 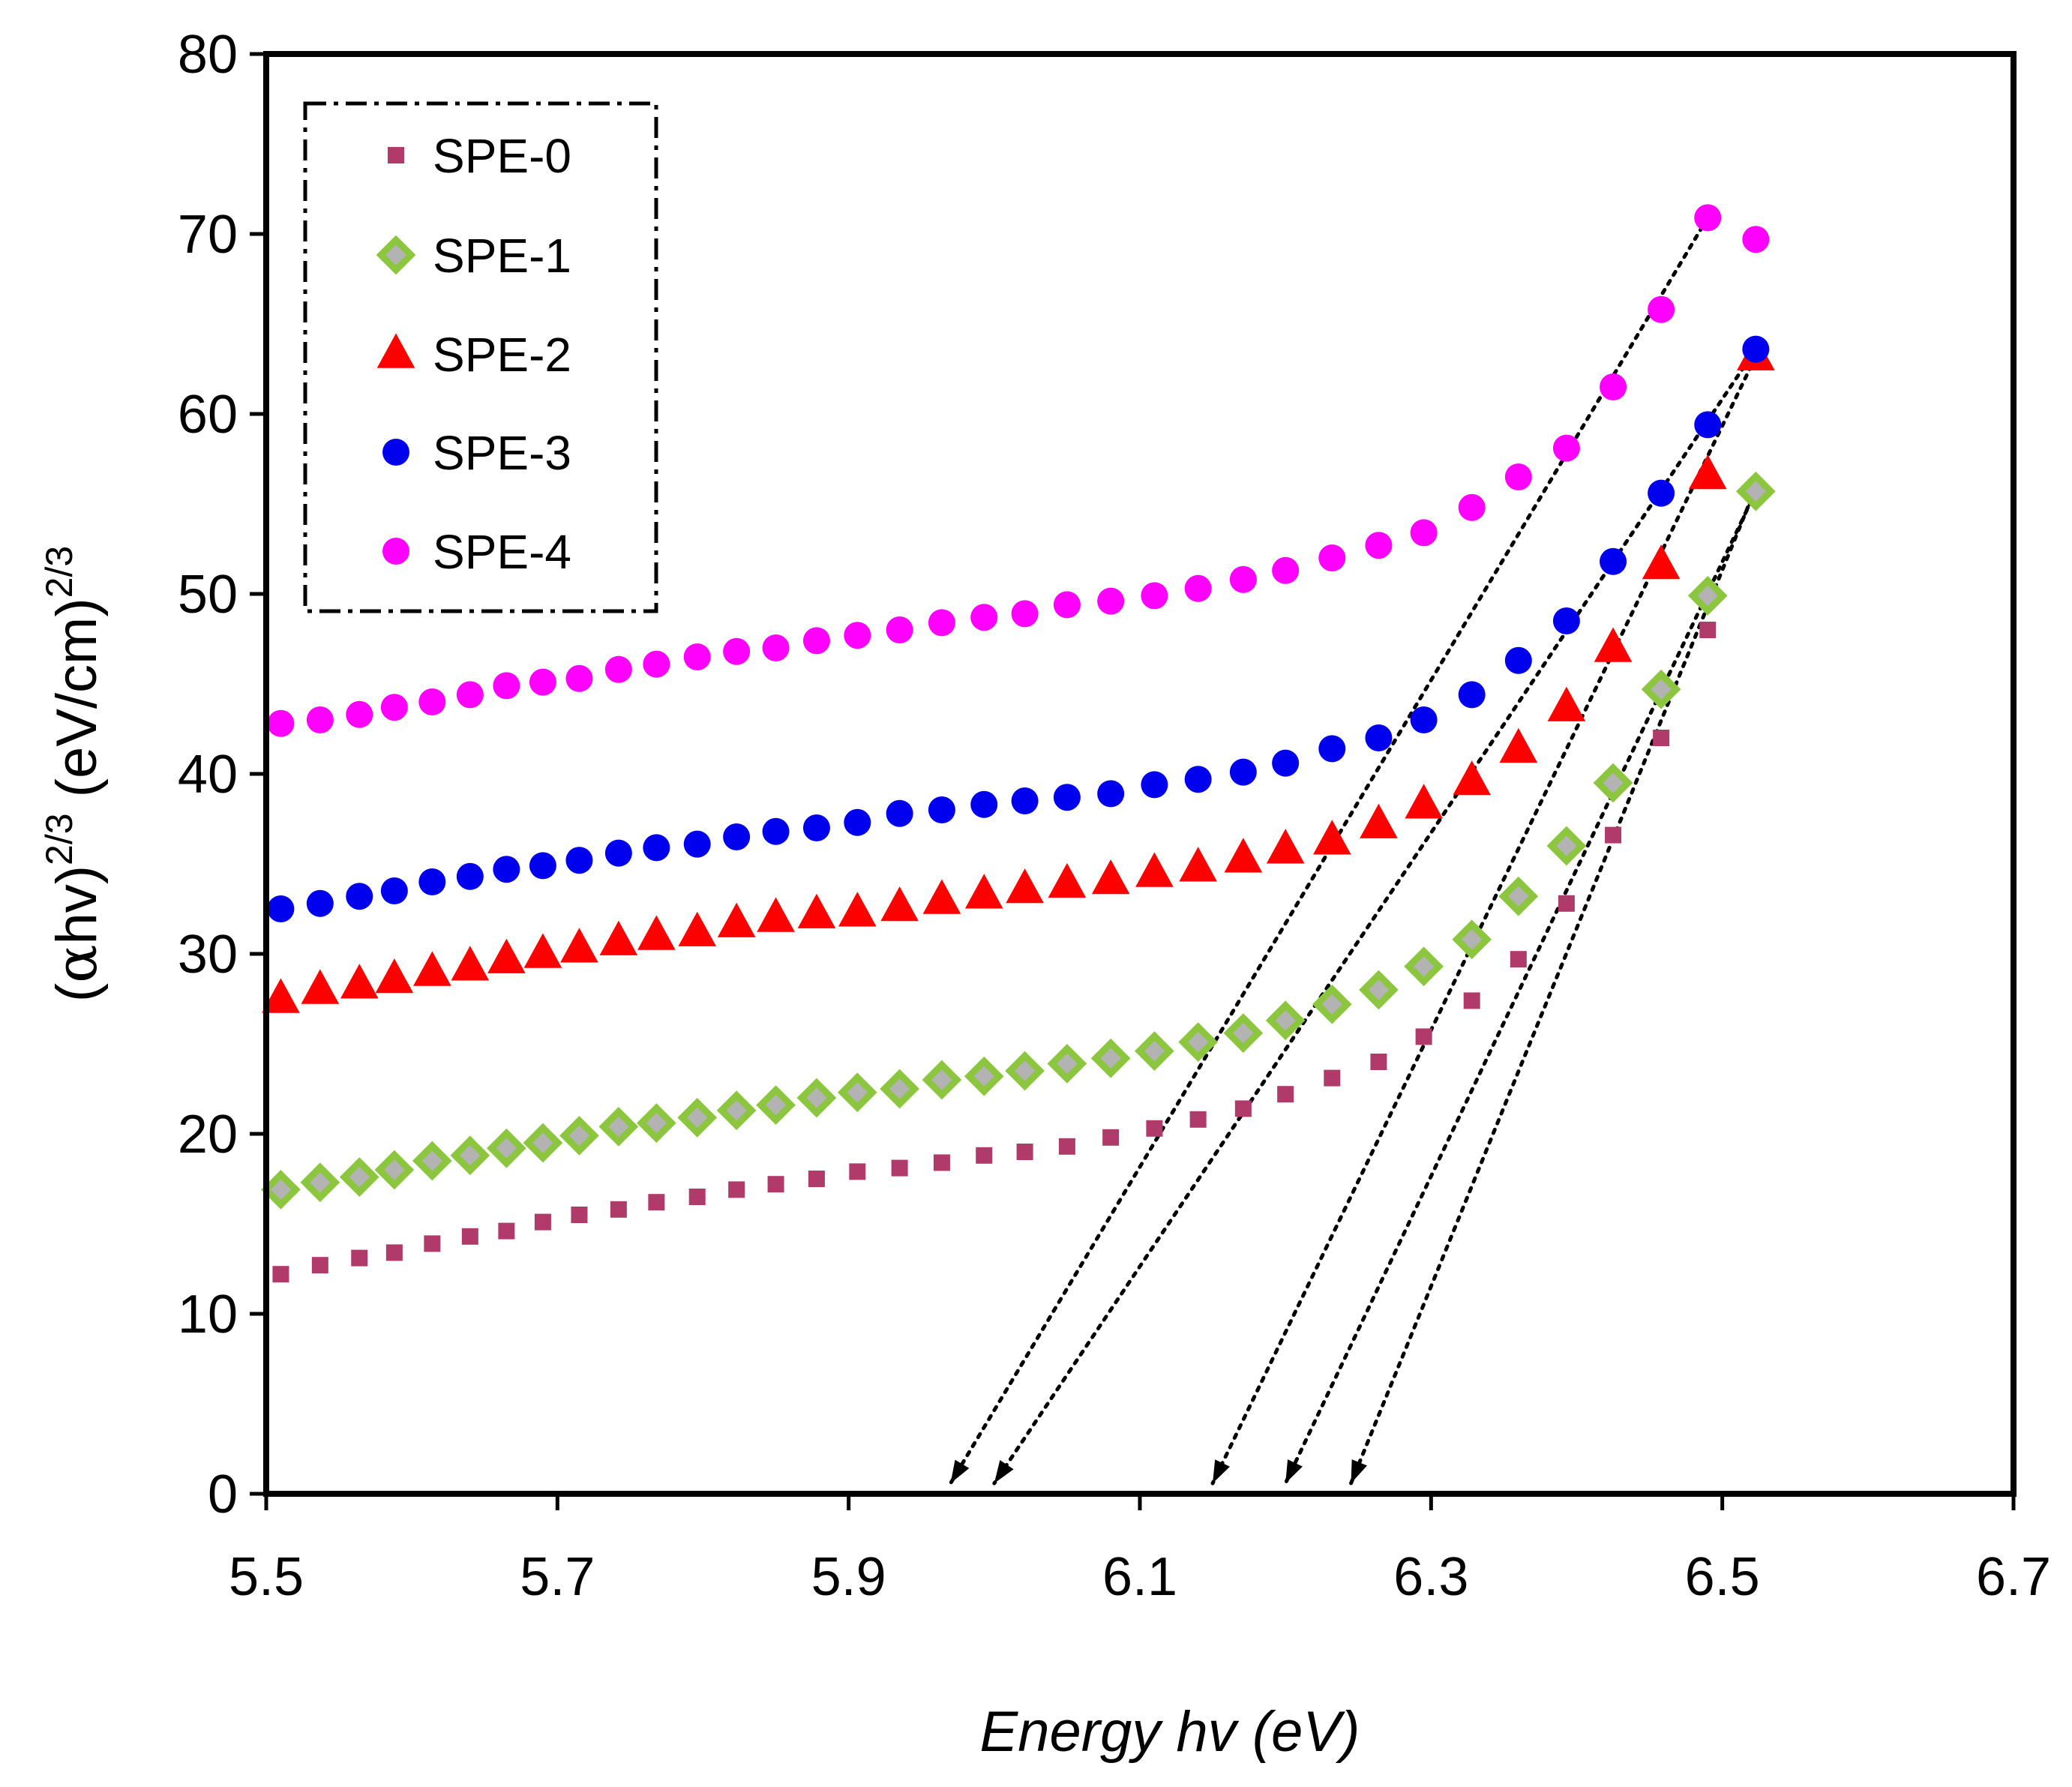 What do you see at coordinates (266, 1577) in the screenshot?
I see `x-tick-label: 5.5` at bounding box center [266, 1577].